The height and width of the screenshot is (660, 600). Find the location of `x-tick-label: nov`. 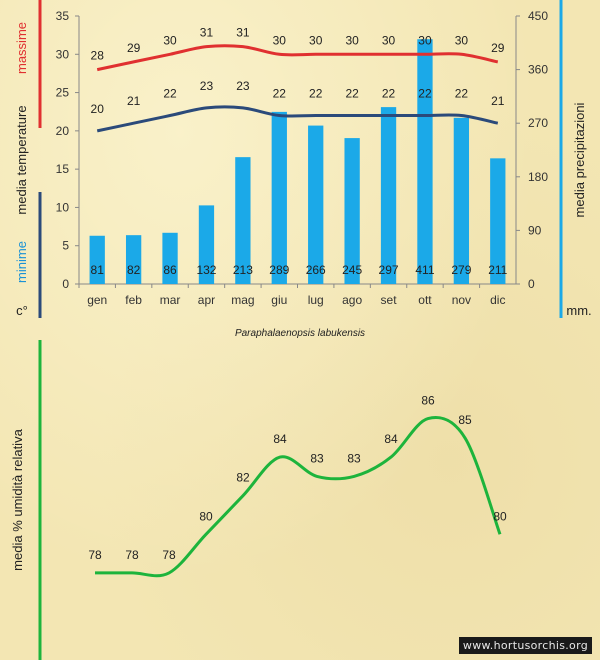

x-tick-label: nov is located at coordinates (461, 300).